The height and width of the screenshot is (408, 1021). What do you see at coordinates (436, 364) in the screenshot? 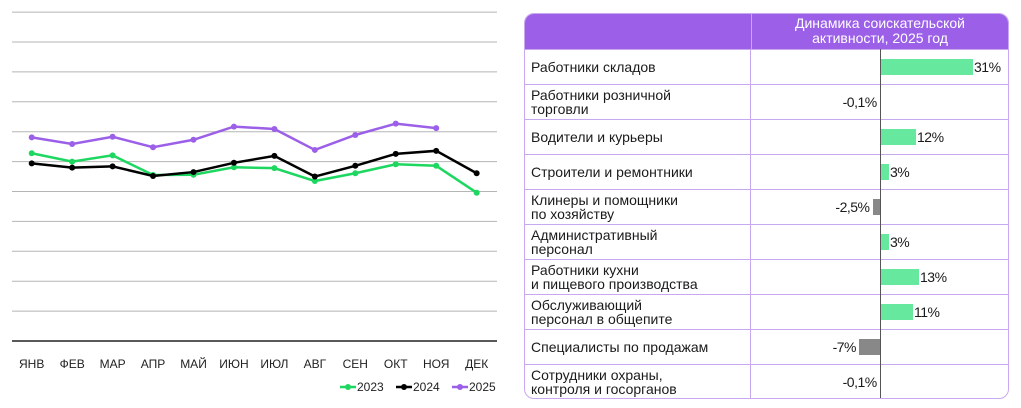
I see `x-tick-label: НОЯ` at bounding box center [436, 364].